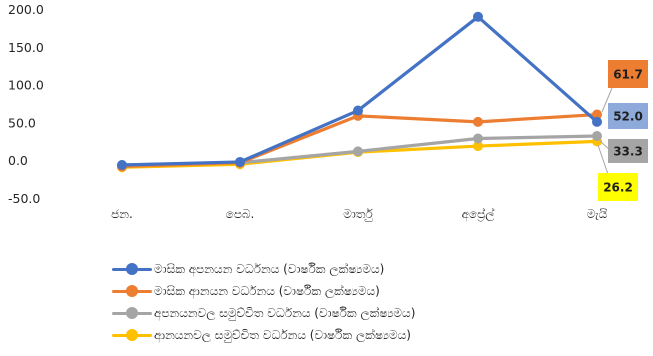 The width and height of the screenshot is (653, 356). I want to click on x-axis: ජන. පෙබ. මාර්තු අප්‍රේල් මැයි, so click(359, 214).